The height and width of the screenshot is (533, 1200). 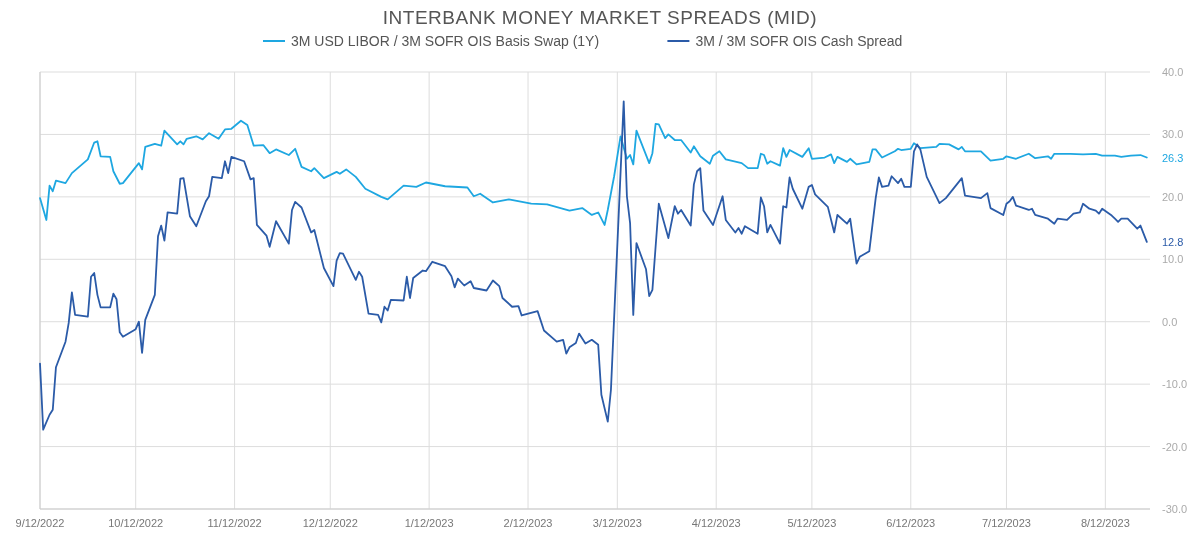 What do you see at coordinates (1105, 523) in the screenshot?
I see `x-tick-label: 8/12/2023` at bounding box center [1105, 523].